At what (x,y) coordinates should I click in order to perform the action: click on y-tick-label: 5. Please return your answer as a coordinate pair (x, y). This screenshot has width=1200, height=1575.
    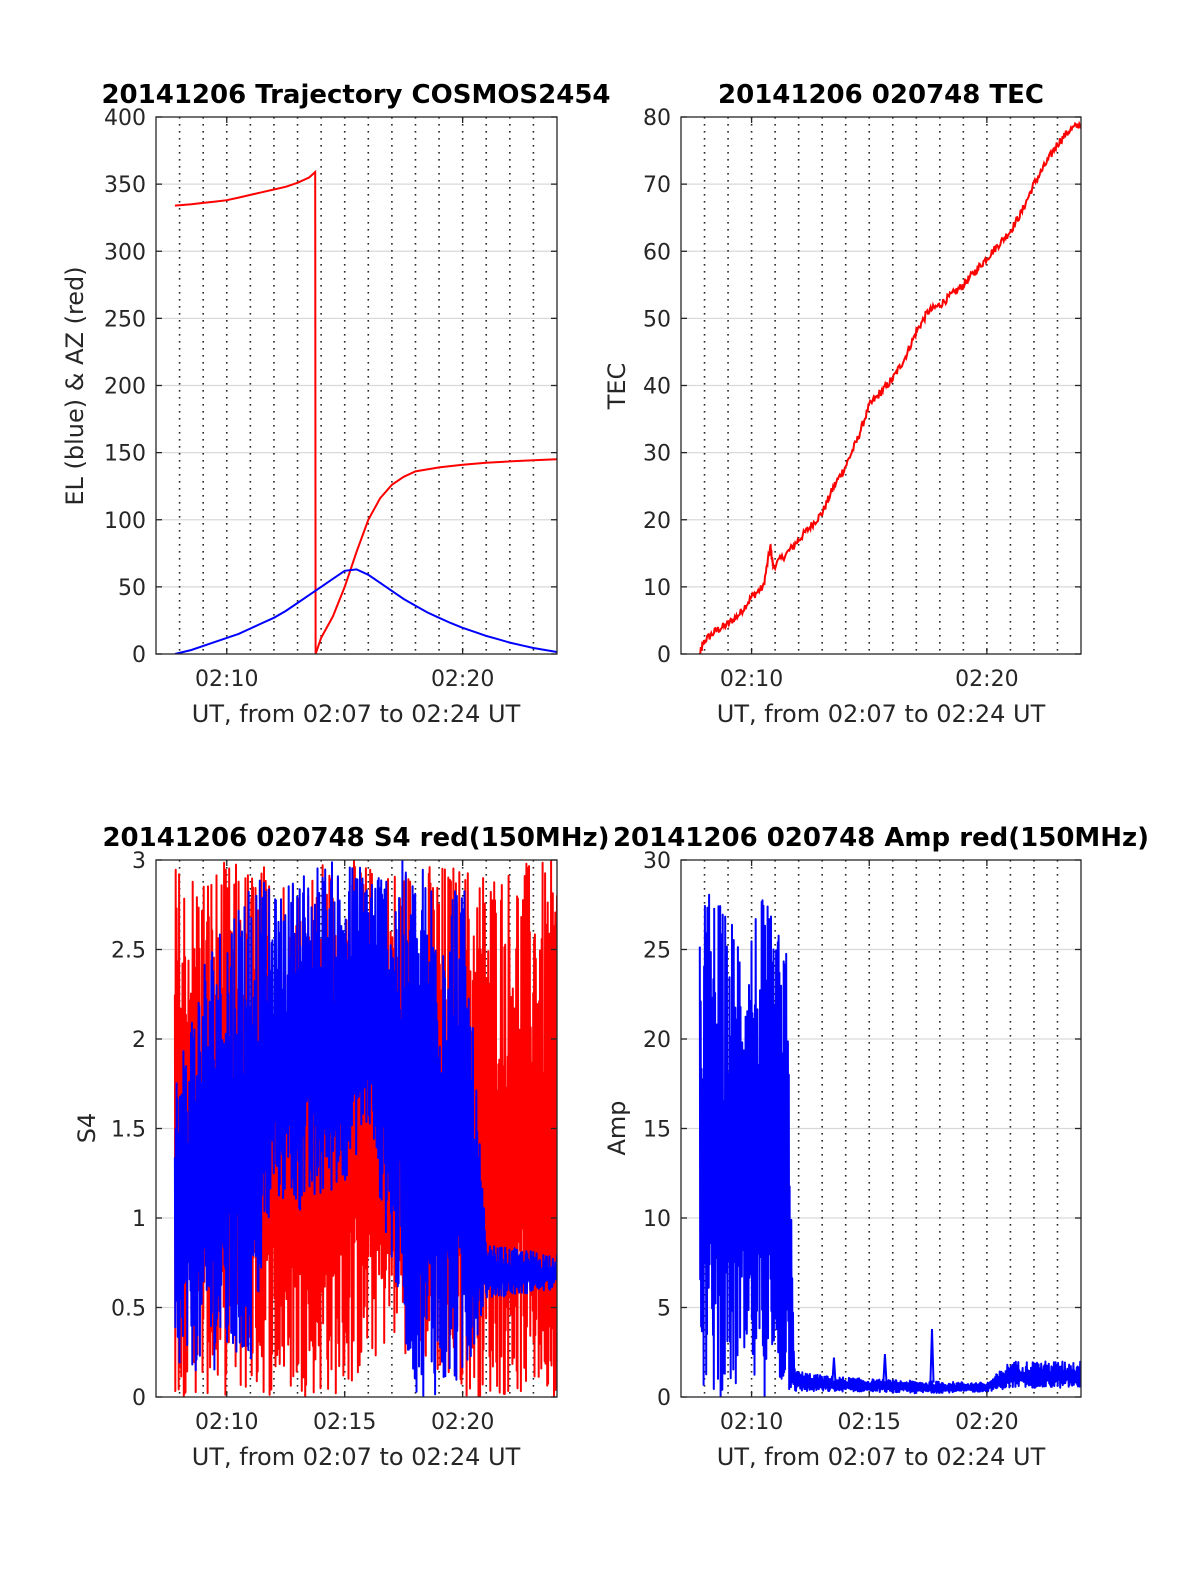
    Looking at the image, I should click on (664, 1309).